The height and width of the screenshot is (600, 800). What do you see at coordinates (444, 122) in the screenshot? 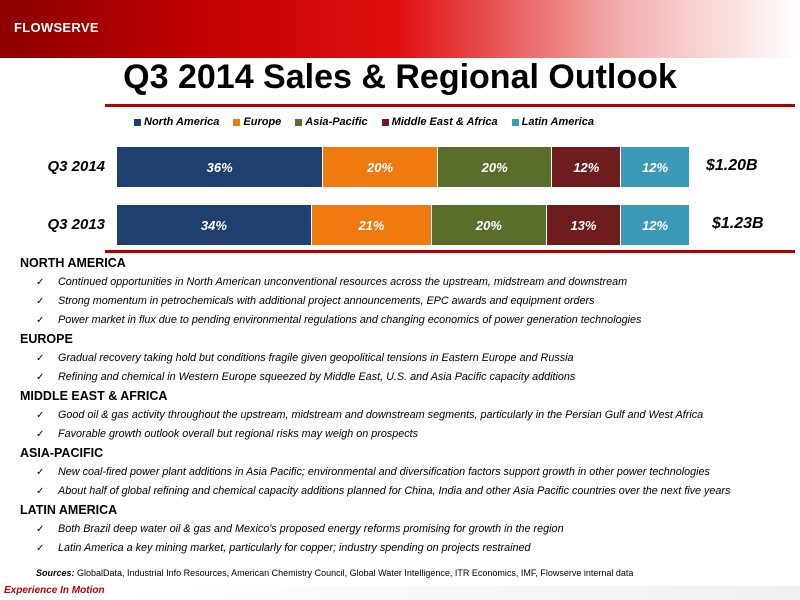
I see `legend-label: Middle East & Africa` at bounding box center [444, 122].